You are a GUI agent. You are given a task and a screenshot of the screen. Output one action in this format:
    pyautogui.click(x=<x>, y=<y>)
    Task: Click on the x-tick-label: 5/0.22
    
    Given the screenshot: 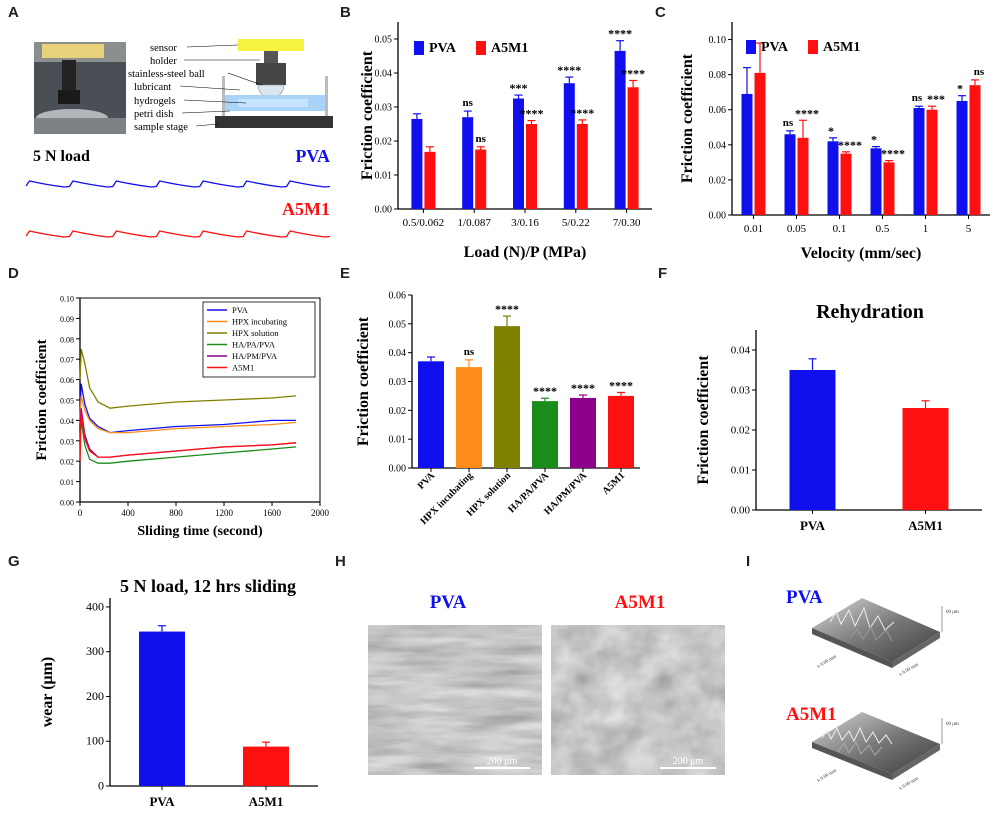 What is the action you would take?
    pyautogui.click(x=576, y=223)
    